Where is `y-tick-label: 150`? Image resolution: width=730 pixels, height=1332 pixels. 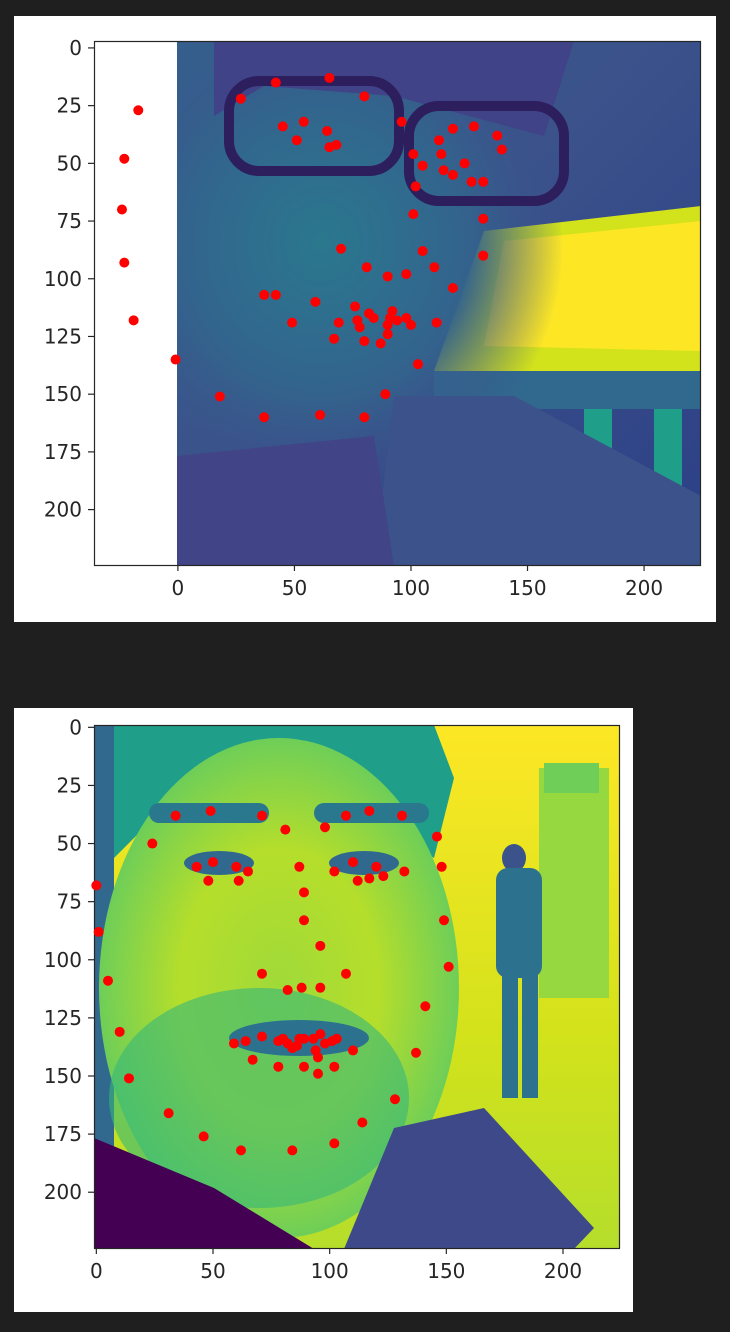
y-tick-label: 150 is located at coordinates (63, 1076).